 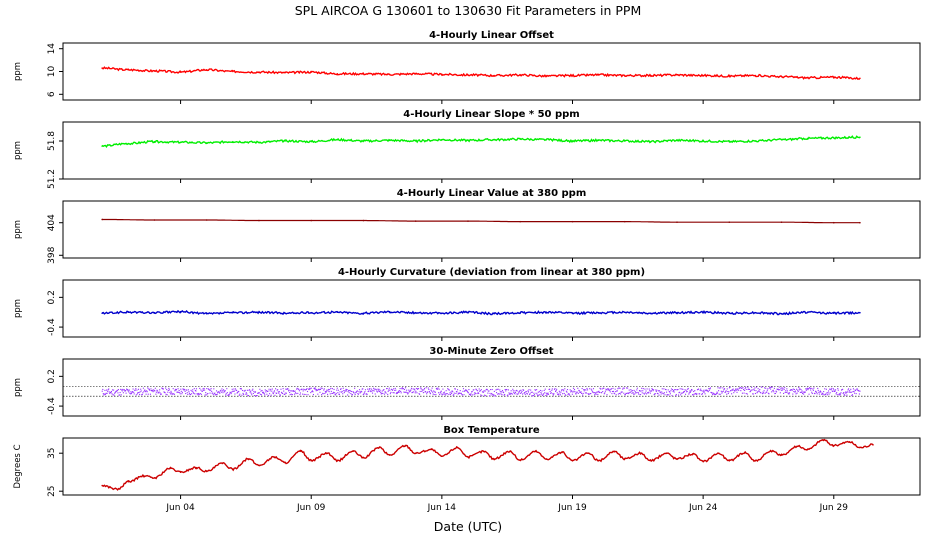 What do you see at coordinates (467, 383) in the screenshot?
I see `panel-5: 30-Minute Zero Offset ppm -0.4 0.2` at bounding box center [467, 383].